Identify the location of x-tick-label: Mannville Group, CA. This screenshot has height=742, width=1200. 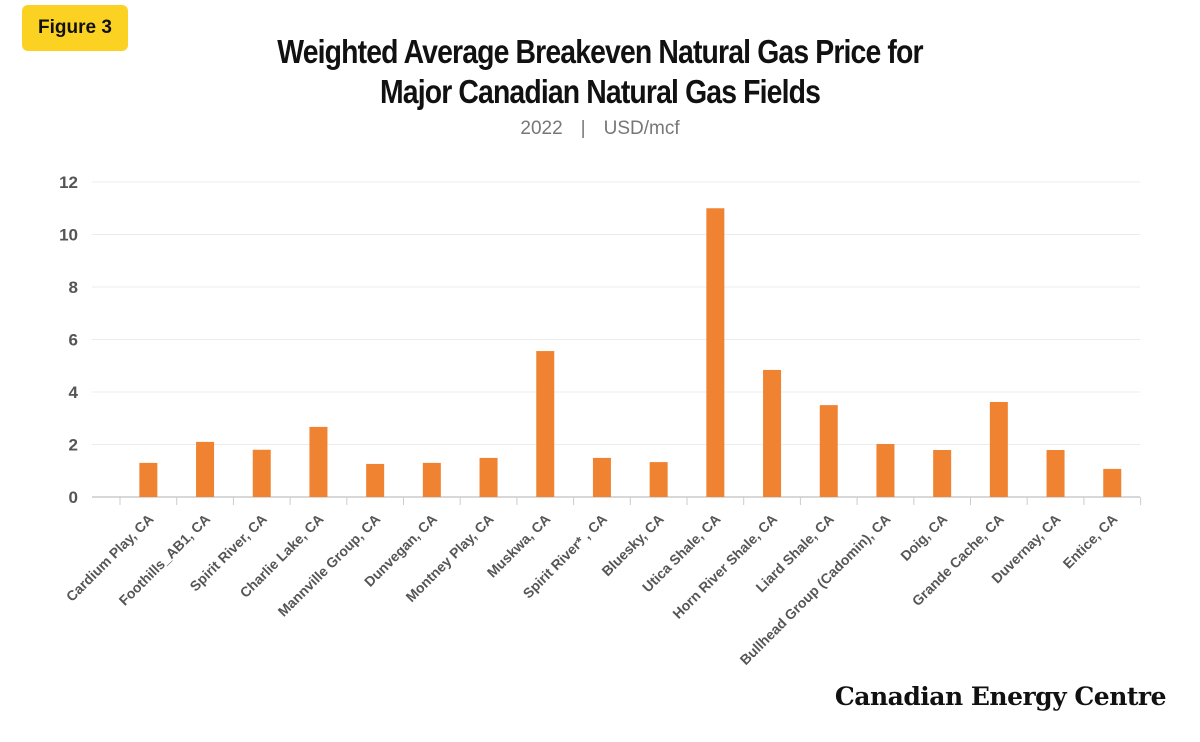
(329, 565).